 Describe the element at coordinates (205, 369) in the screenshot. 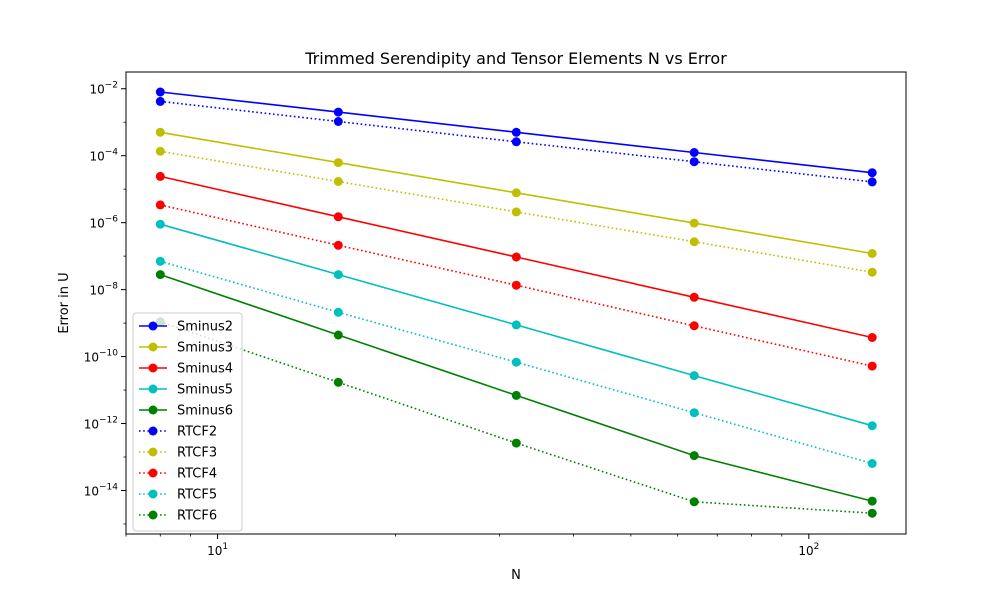

I see `legend-label: Sminus4` at that location.